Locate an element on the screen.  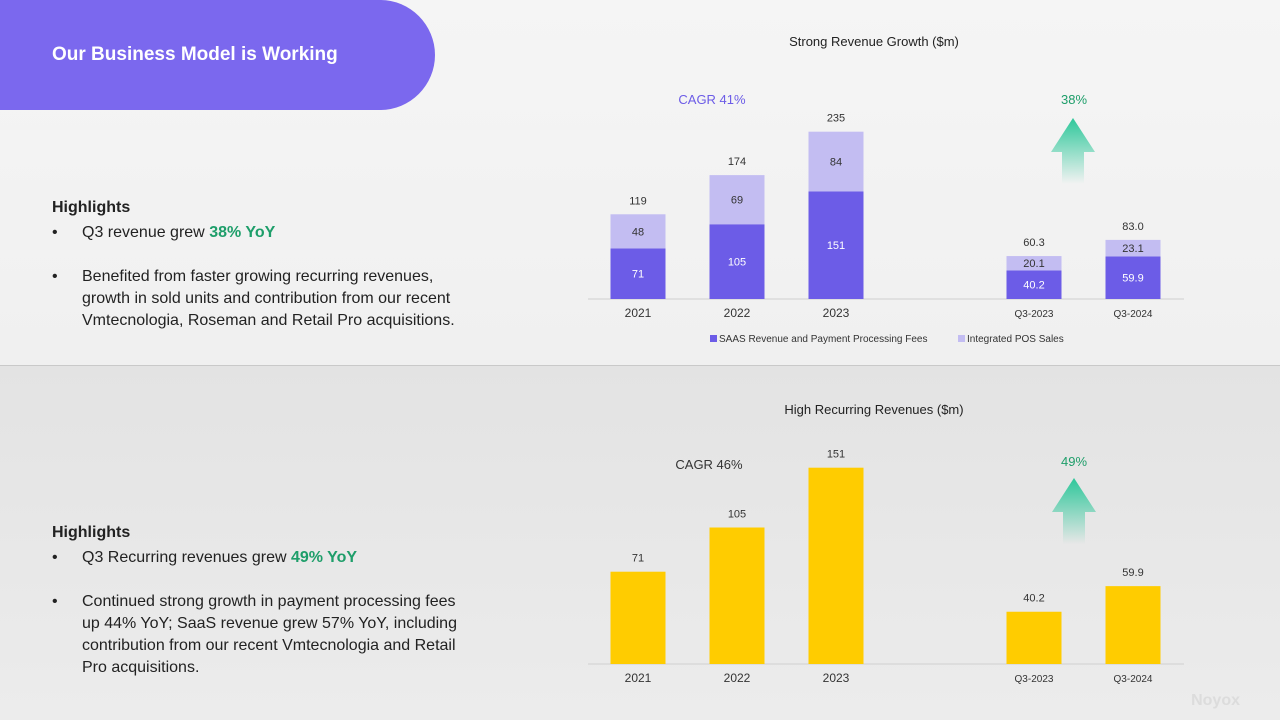
bullet-text: Q3 revenue grew 38% YoY is located at coordinates (272, 233).